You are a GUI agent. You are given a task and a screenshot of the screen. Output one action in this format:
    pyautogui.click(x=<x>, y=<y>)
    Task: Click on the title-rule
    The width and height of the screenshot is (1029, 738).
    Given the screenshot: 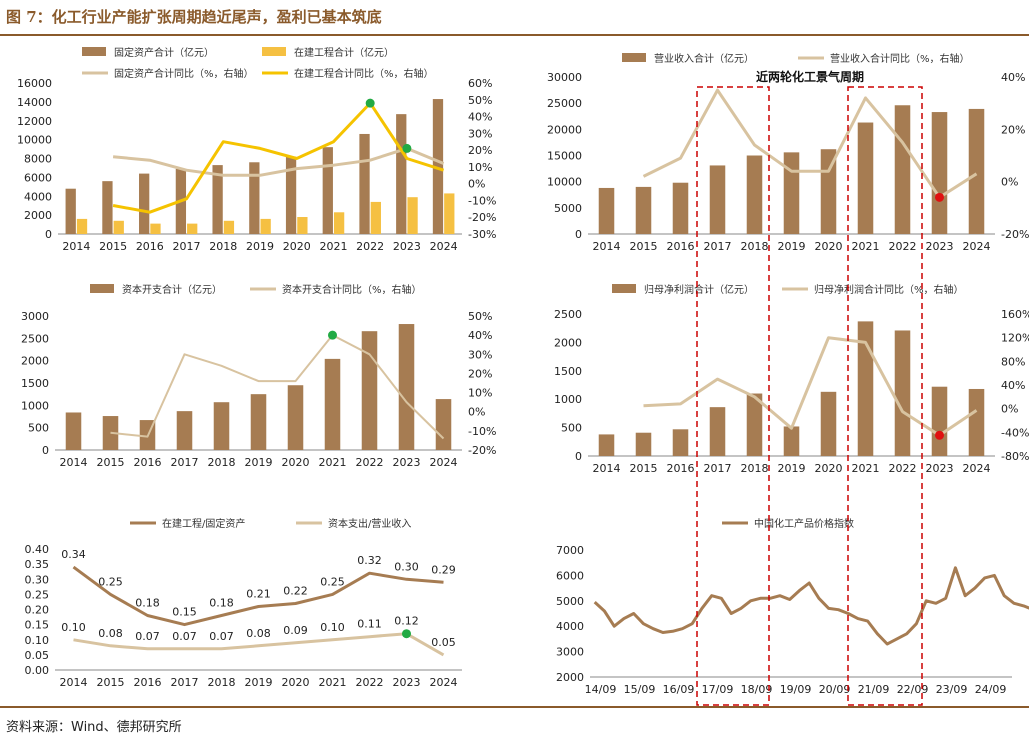 What is the action you would take?
    pyautogui.click(x=514, y=35)
    